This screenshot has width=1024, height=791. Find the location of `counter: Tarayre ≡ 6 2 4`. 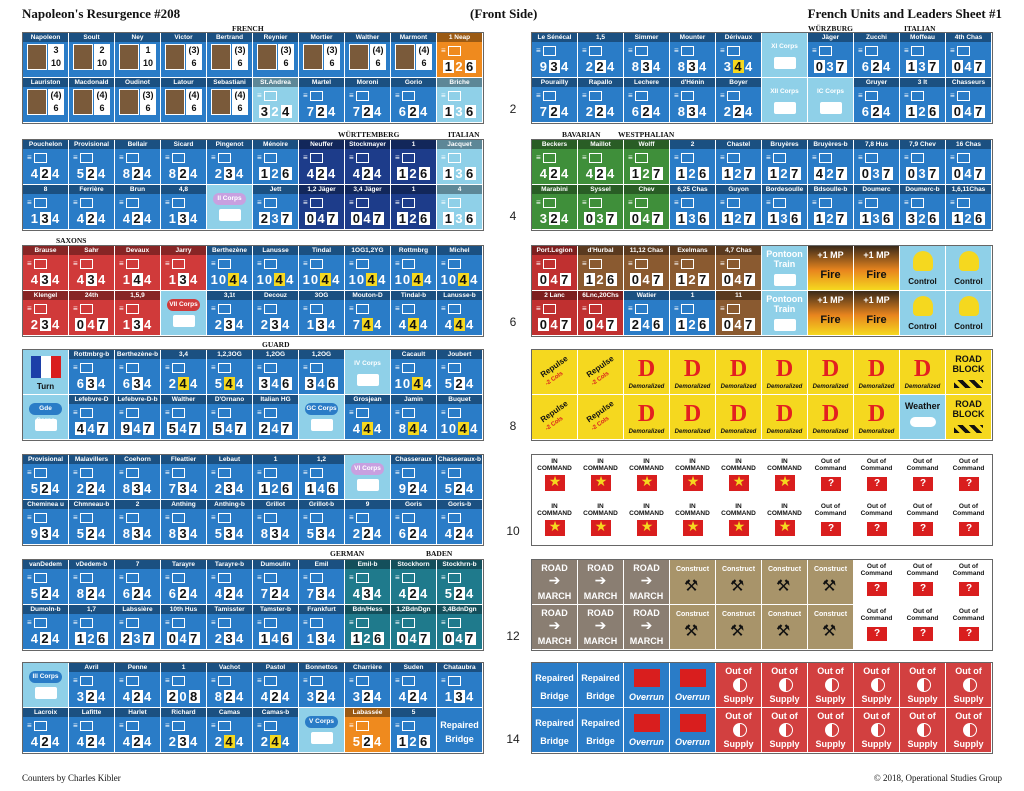

counter: Tarayre ≡ 6 2 4 is located at coordinates (184, 582).